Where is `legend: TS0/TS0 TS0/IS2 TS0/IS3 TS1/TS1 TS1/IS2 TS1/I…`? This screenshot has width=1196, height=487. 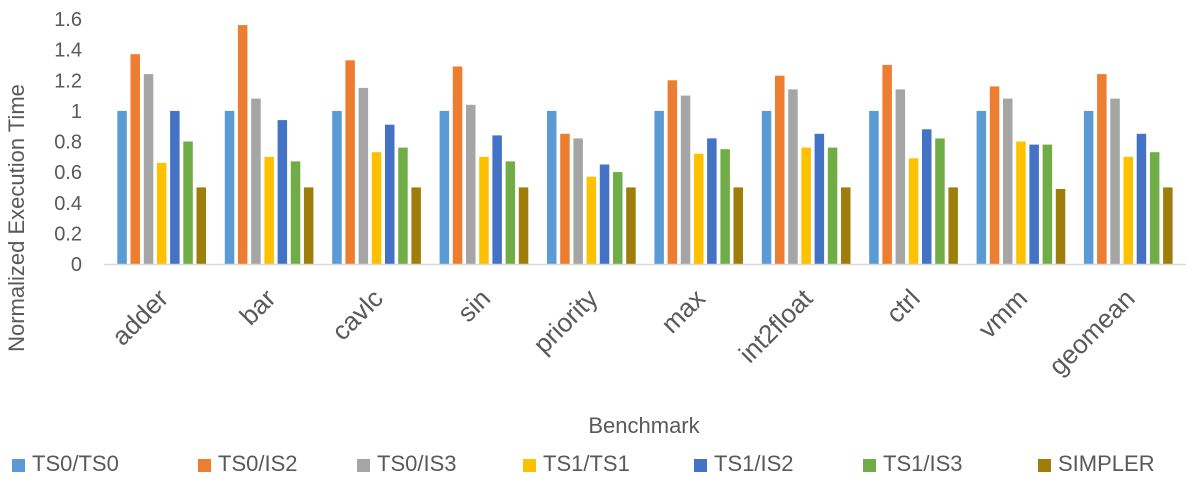 legend: TS0/TS0 TS0/IS2 TS0/IS3 TS1/TS1 TS1/IS2 TS1/I… is located at coordinates (583, 463).